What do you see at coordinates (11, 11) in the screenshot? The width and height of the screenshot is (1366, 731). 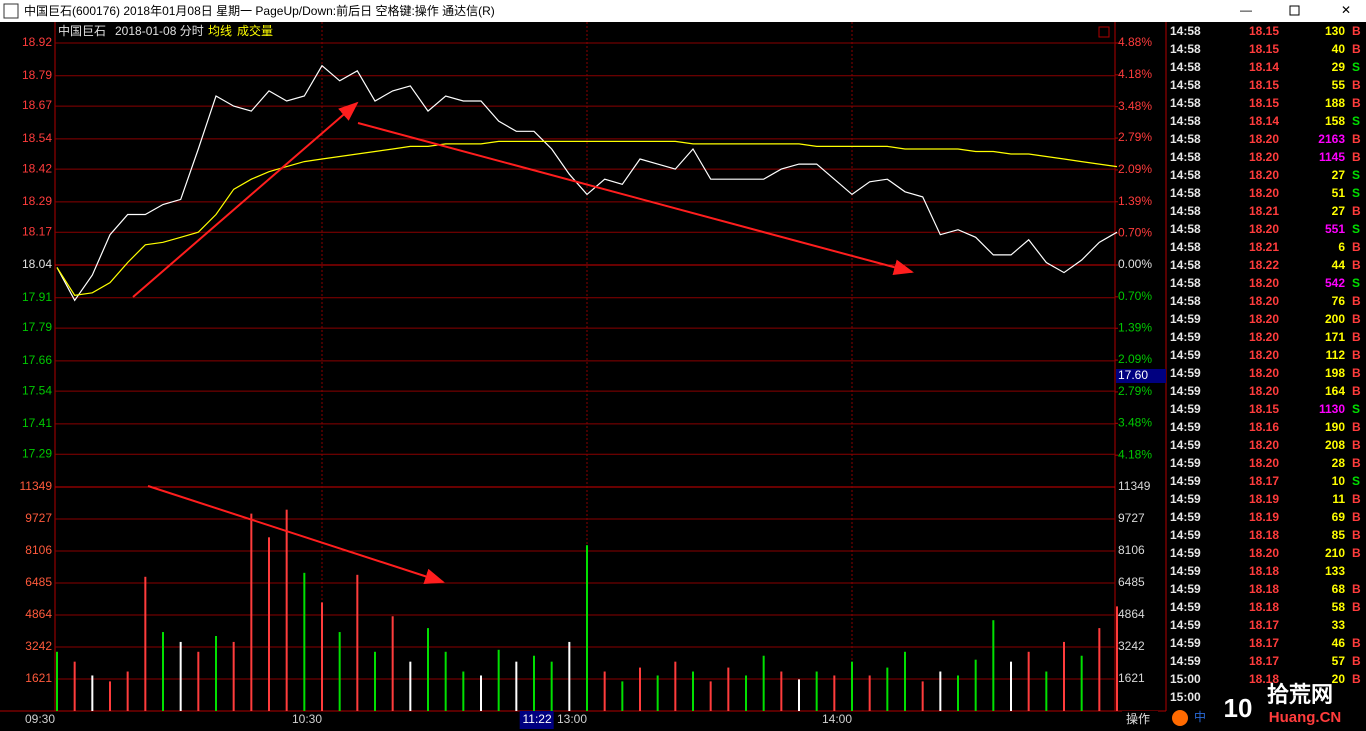 I see `app-icon` at bounding box center [11, 11].